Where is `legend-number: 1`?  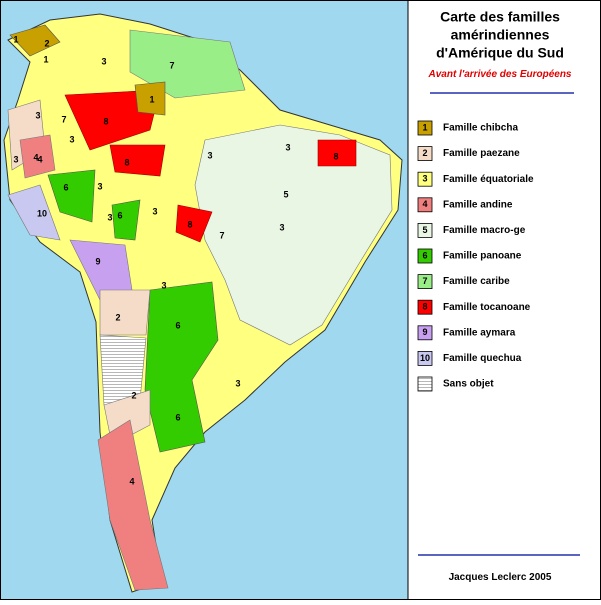 legend-number: 1 is located at coordinates (424, 127).